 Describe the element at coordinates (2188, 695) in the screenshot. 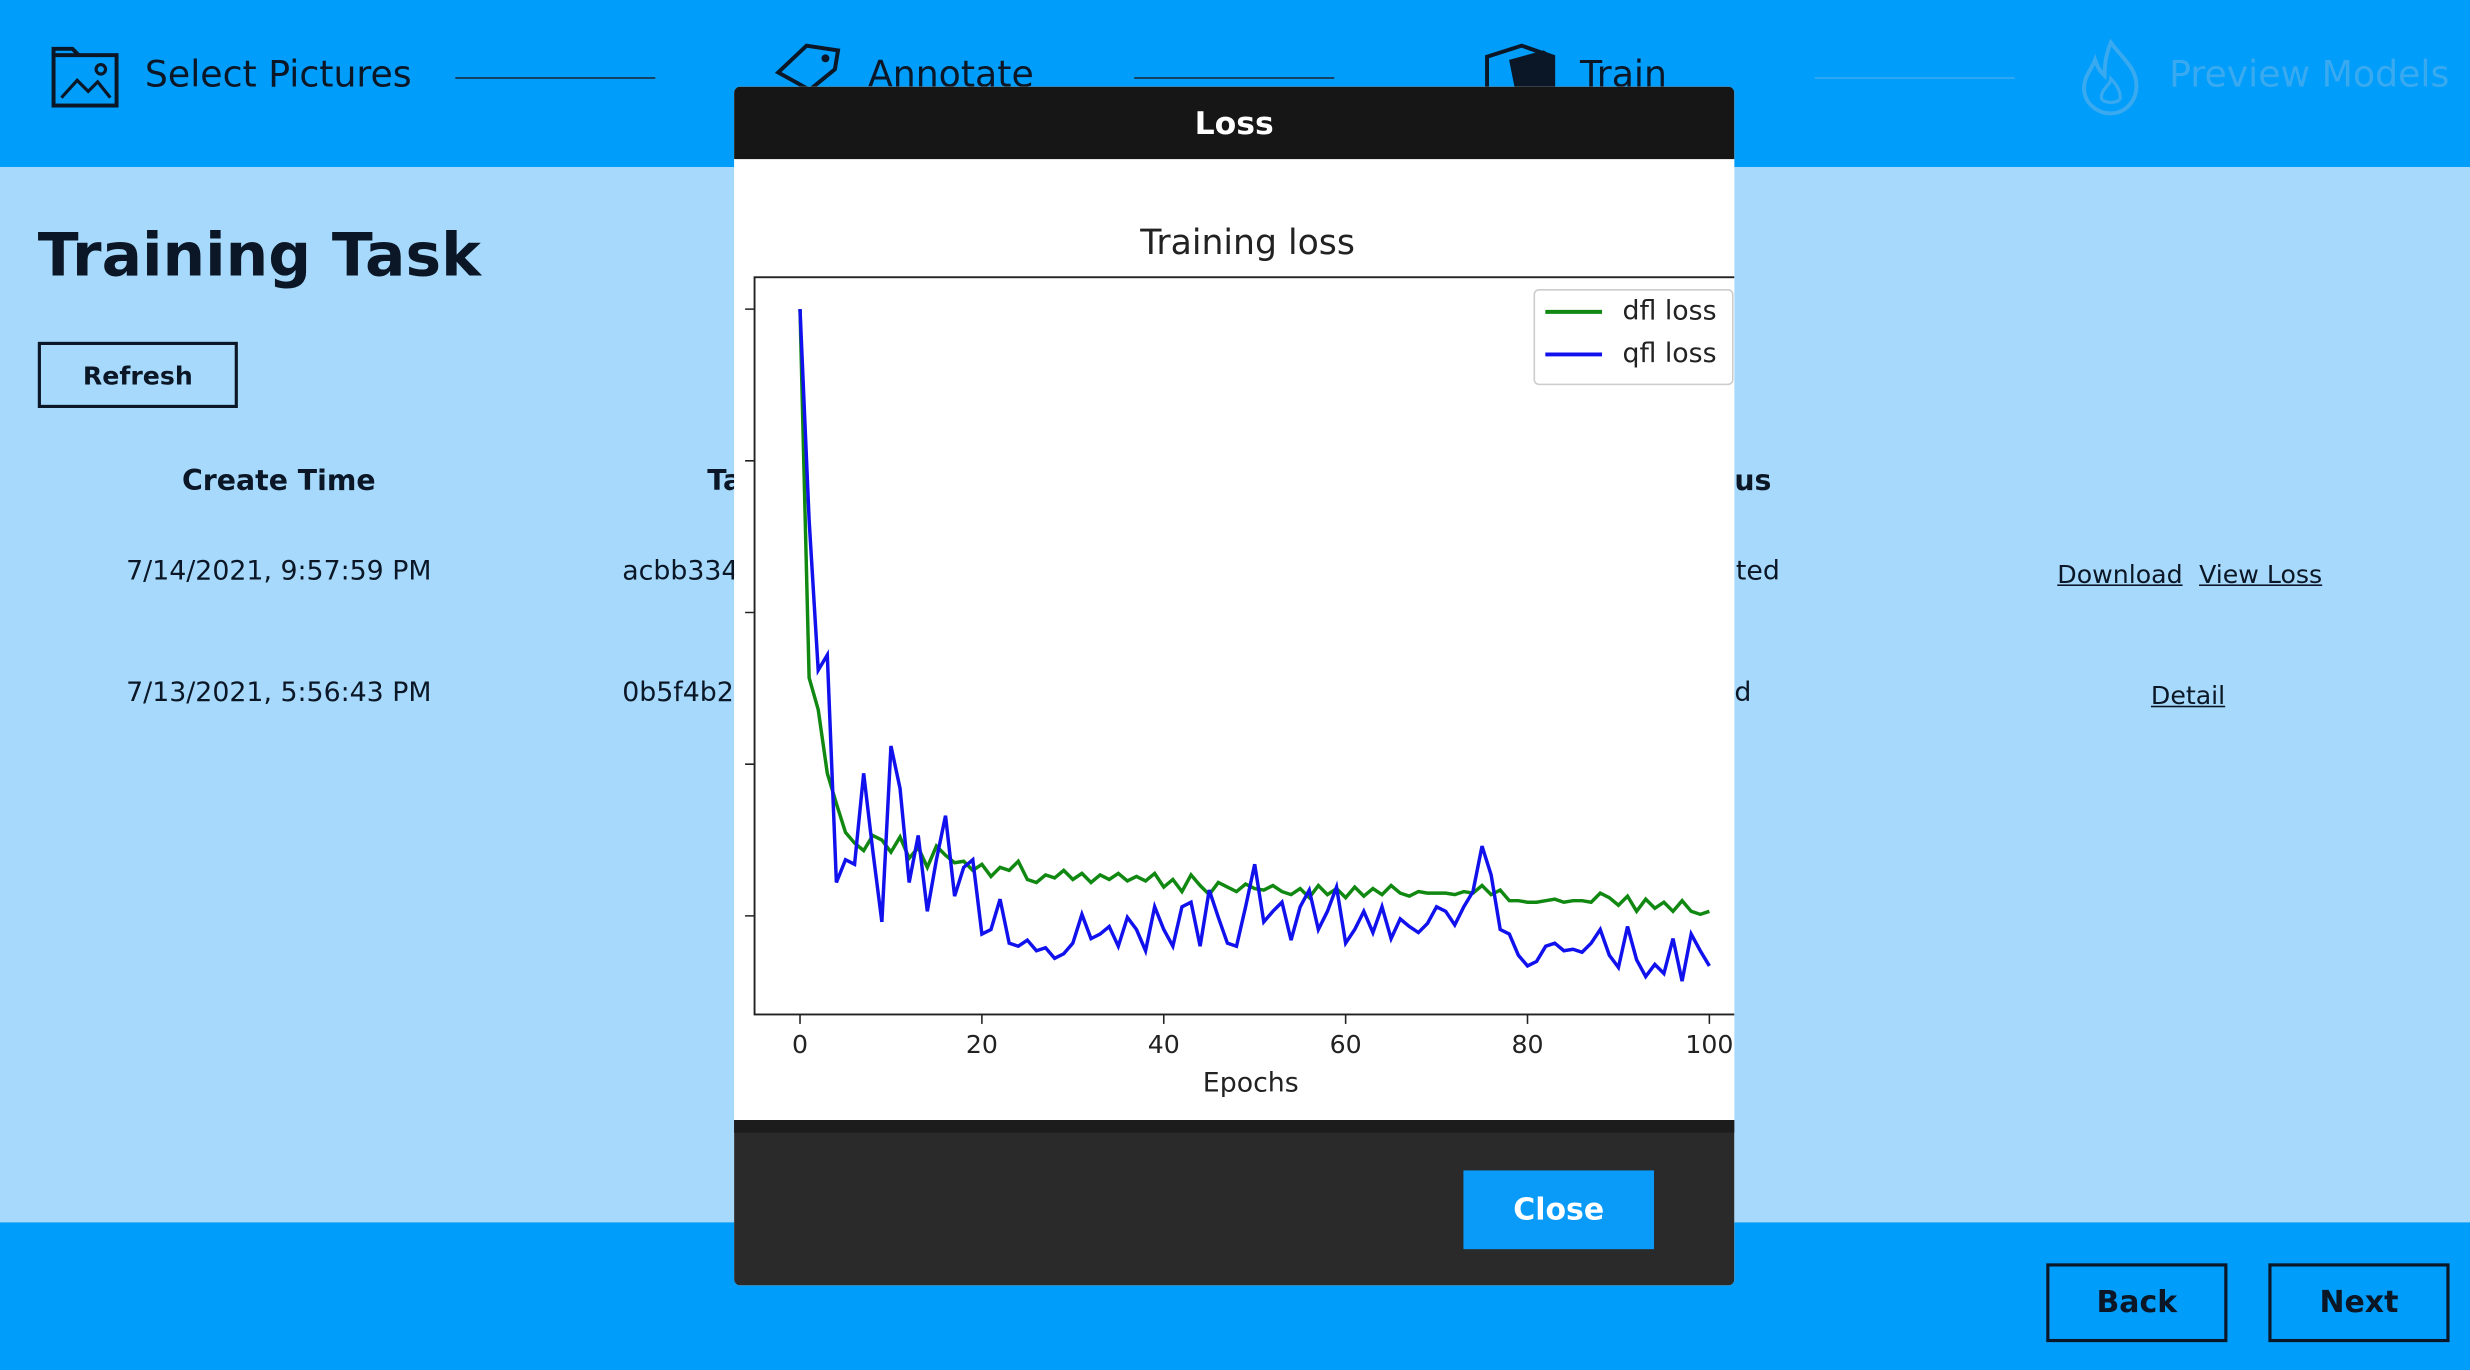

I see `detail-link: Detail` at that location.